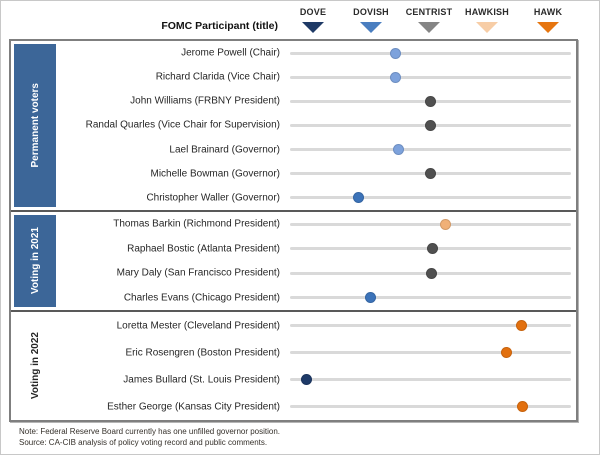  I want to click on participant-row: Richard Clarida (Vice Chair), so click(293, 77).